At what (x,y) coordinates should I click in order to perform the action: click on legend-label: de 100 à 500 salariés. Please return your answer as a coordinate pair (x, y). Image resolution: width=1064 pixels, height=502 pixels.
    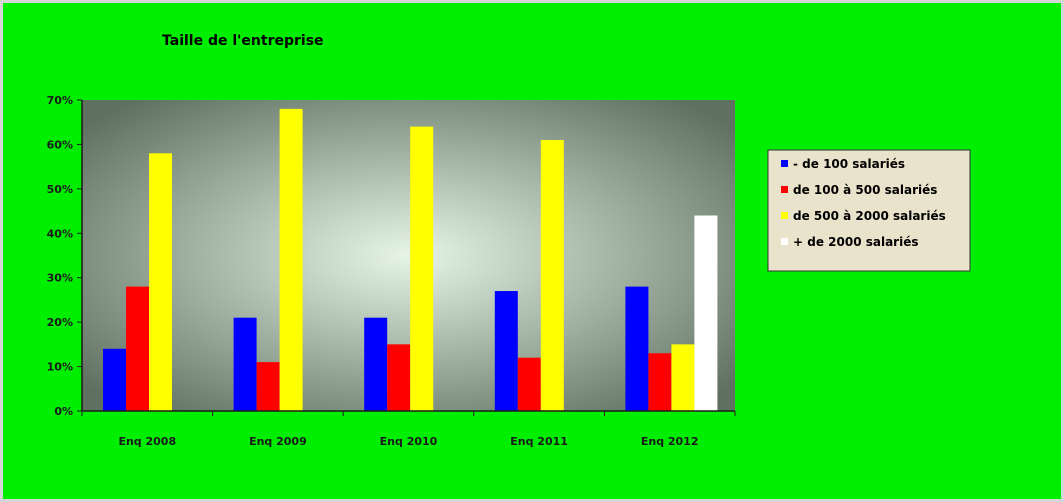
    Looking at the image, I should click on (865, 190).